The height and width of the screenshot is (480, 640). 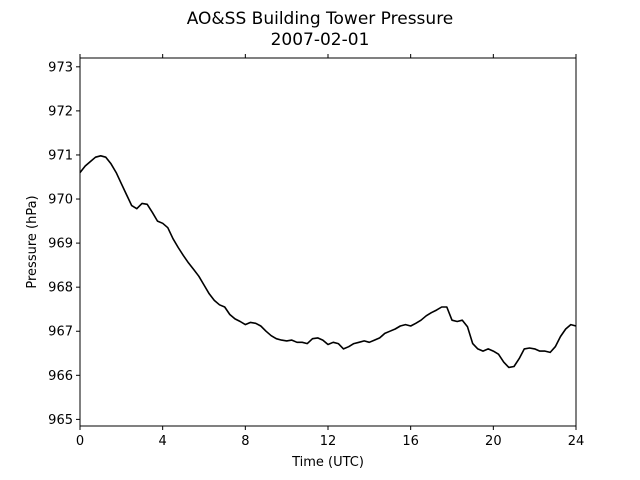 What do you see at coordinates (60, 332) in the screenshot?
I see `y-tick-label: 967` at bounding box center [60, 332].